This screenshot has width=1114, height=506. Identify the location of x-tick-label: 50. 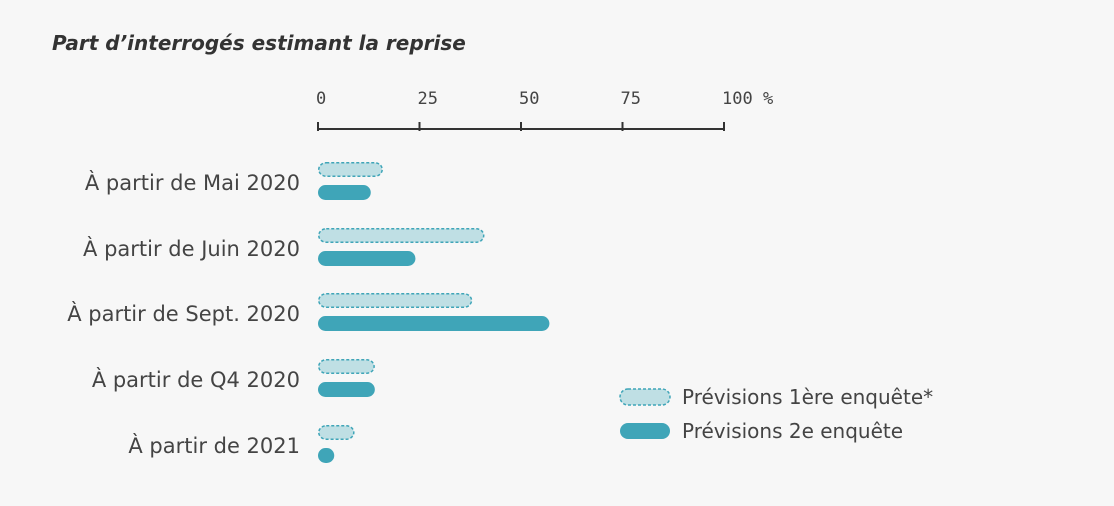
(529, 99).